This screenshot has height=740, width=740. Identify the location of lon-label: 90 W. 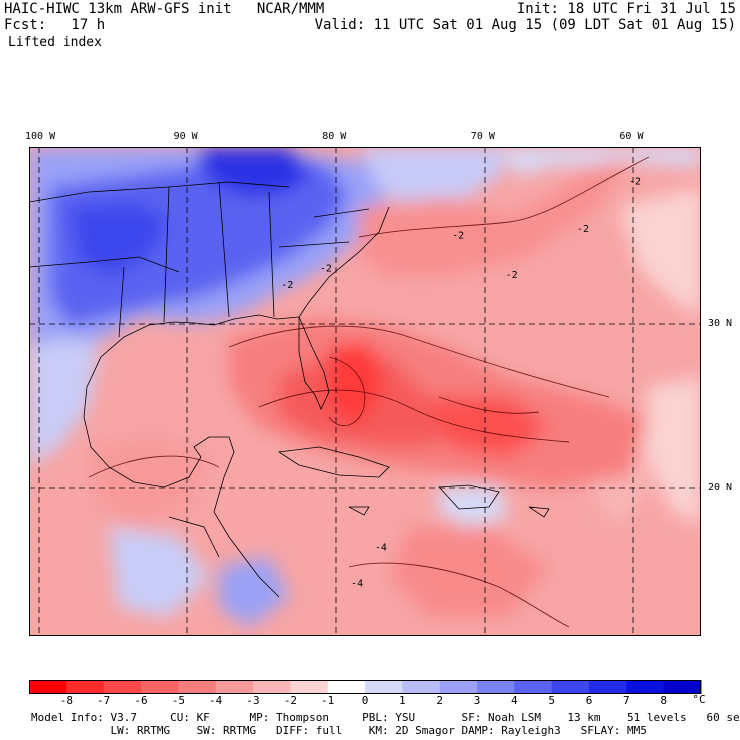
(185, 136).